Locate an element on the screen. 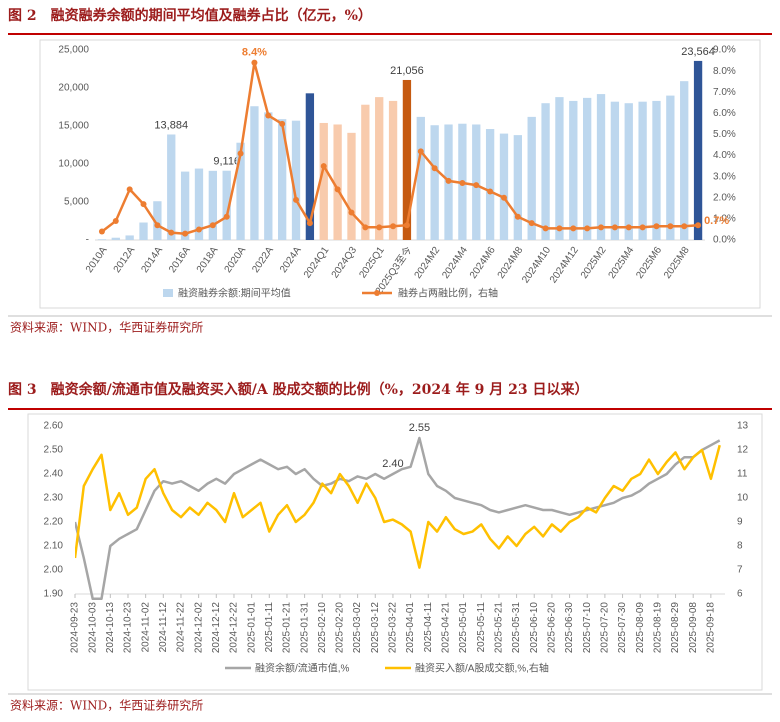  y2-tick-label: 2.0% is located at coordinates (724, 197).